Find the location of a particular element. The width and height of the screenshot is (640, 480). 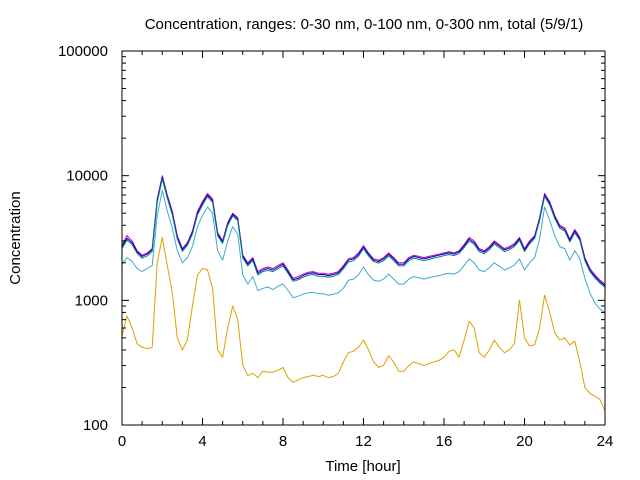

x-tick-label: 20 is located at coordinates (524, 441).